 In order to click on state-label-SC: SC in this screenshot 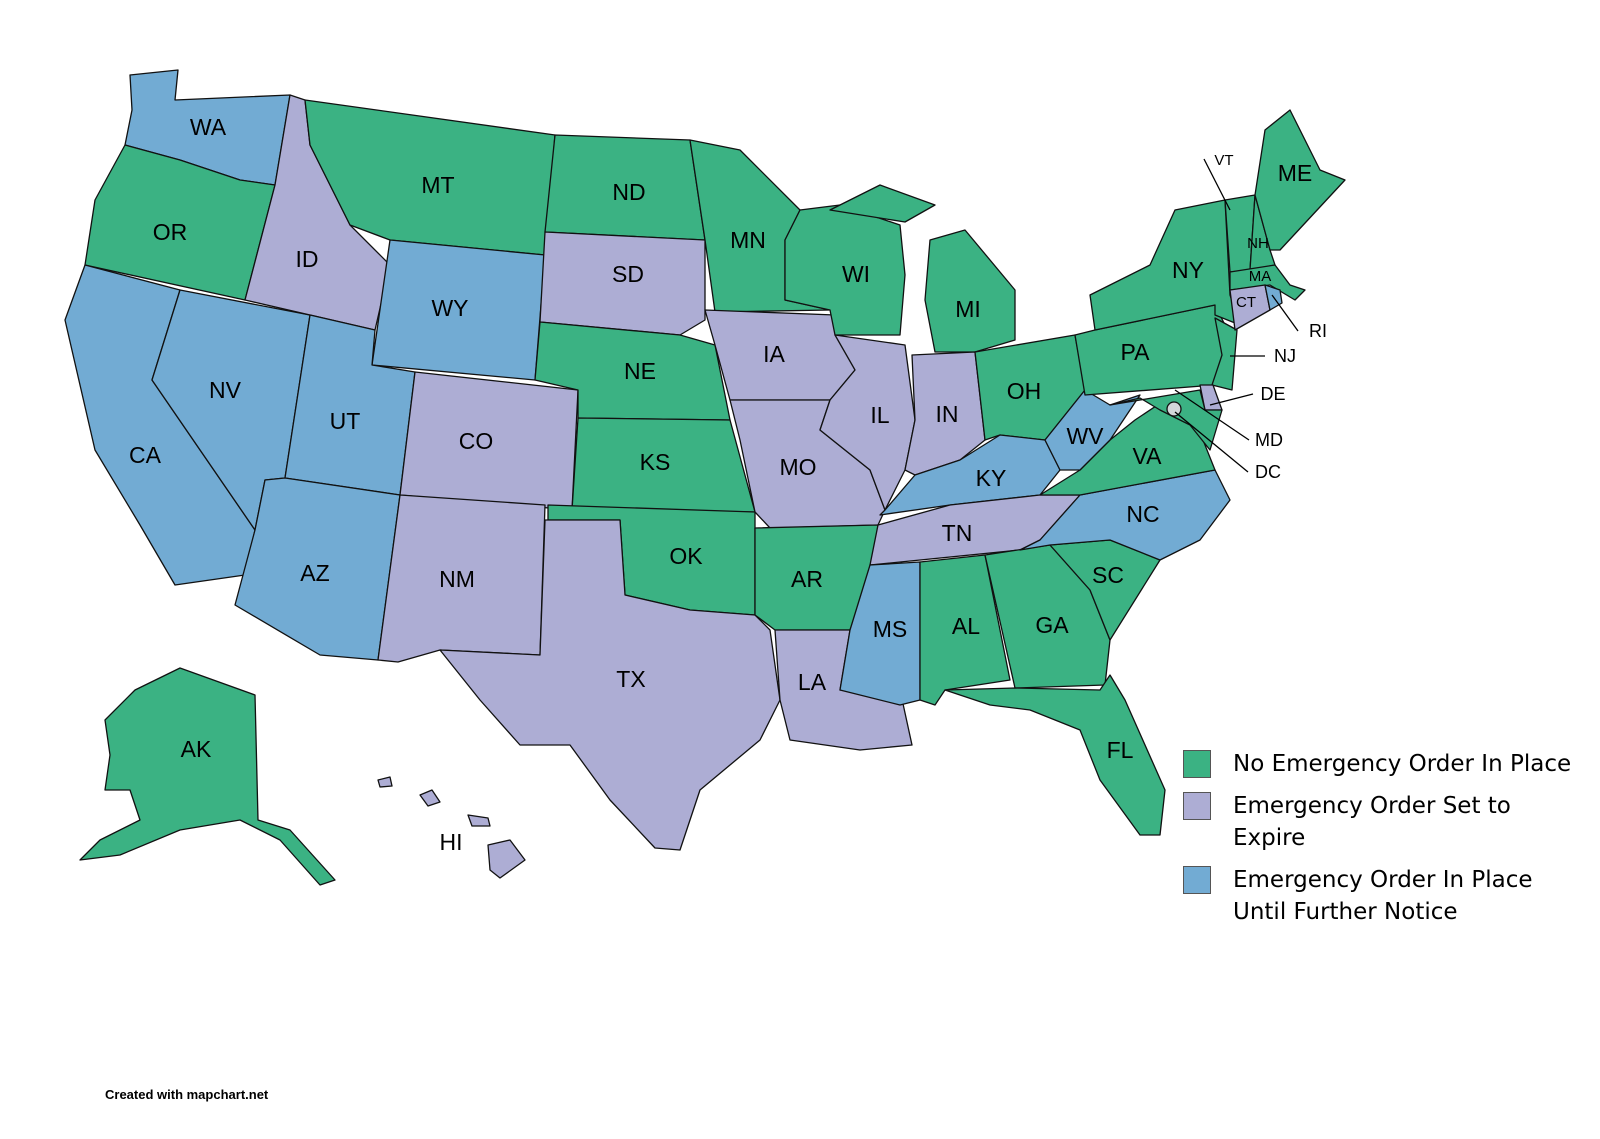, I will do `click(1108, 575)`.